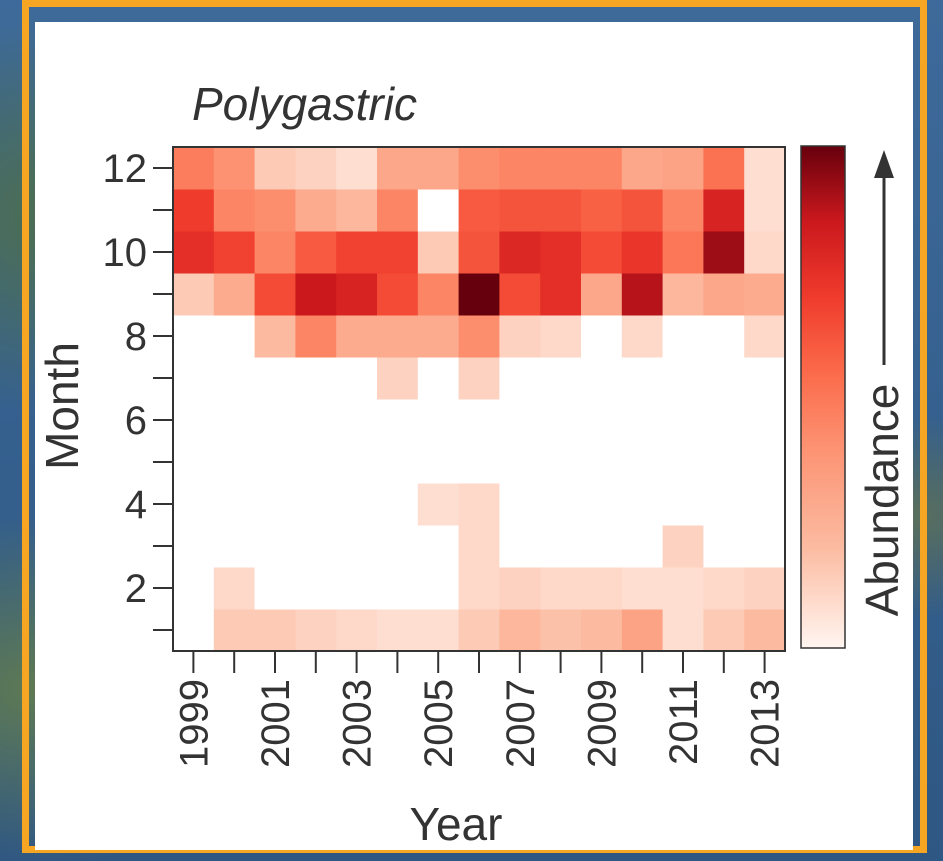 The image size is (943, 861). Describe the element at coordinates (304, 104) in the screenshot. I see `chart-title: Polygastric` at that location.